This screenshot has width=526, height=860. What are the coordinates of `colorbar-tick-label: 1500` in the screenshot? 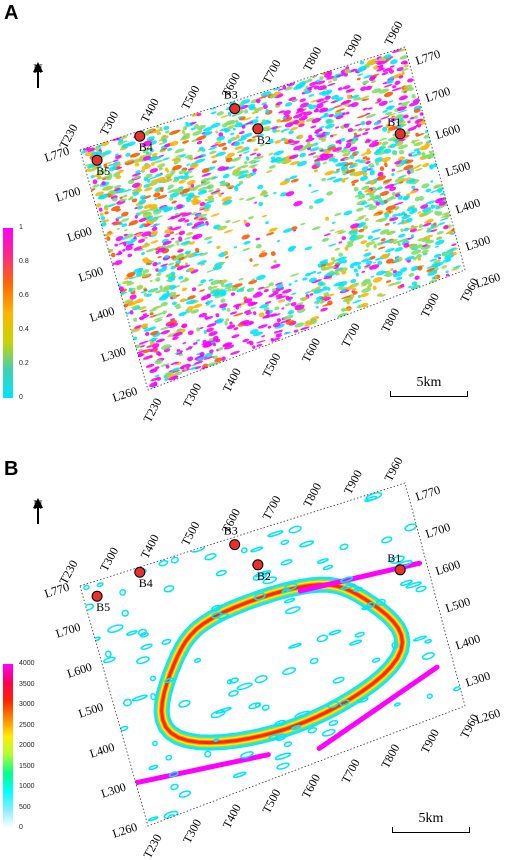 It's located at (27, 766).